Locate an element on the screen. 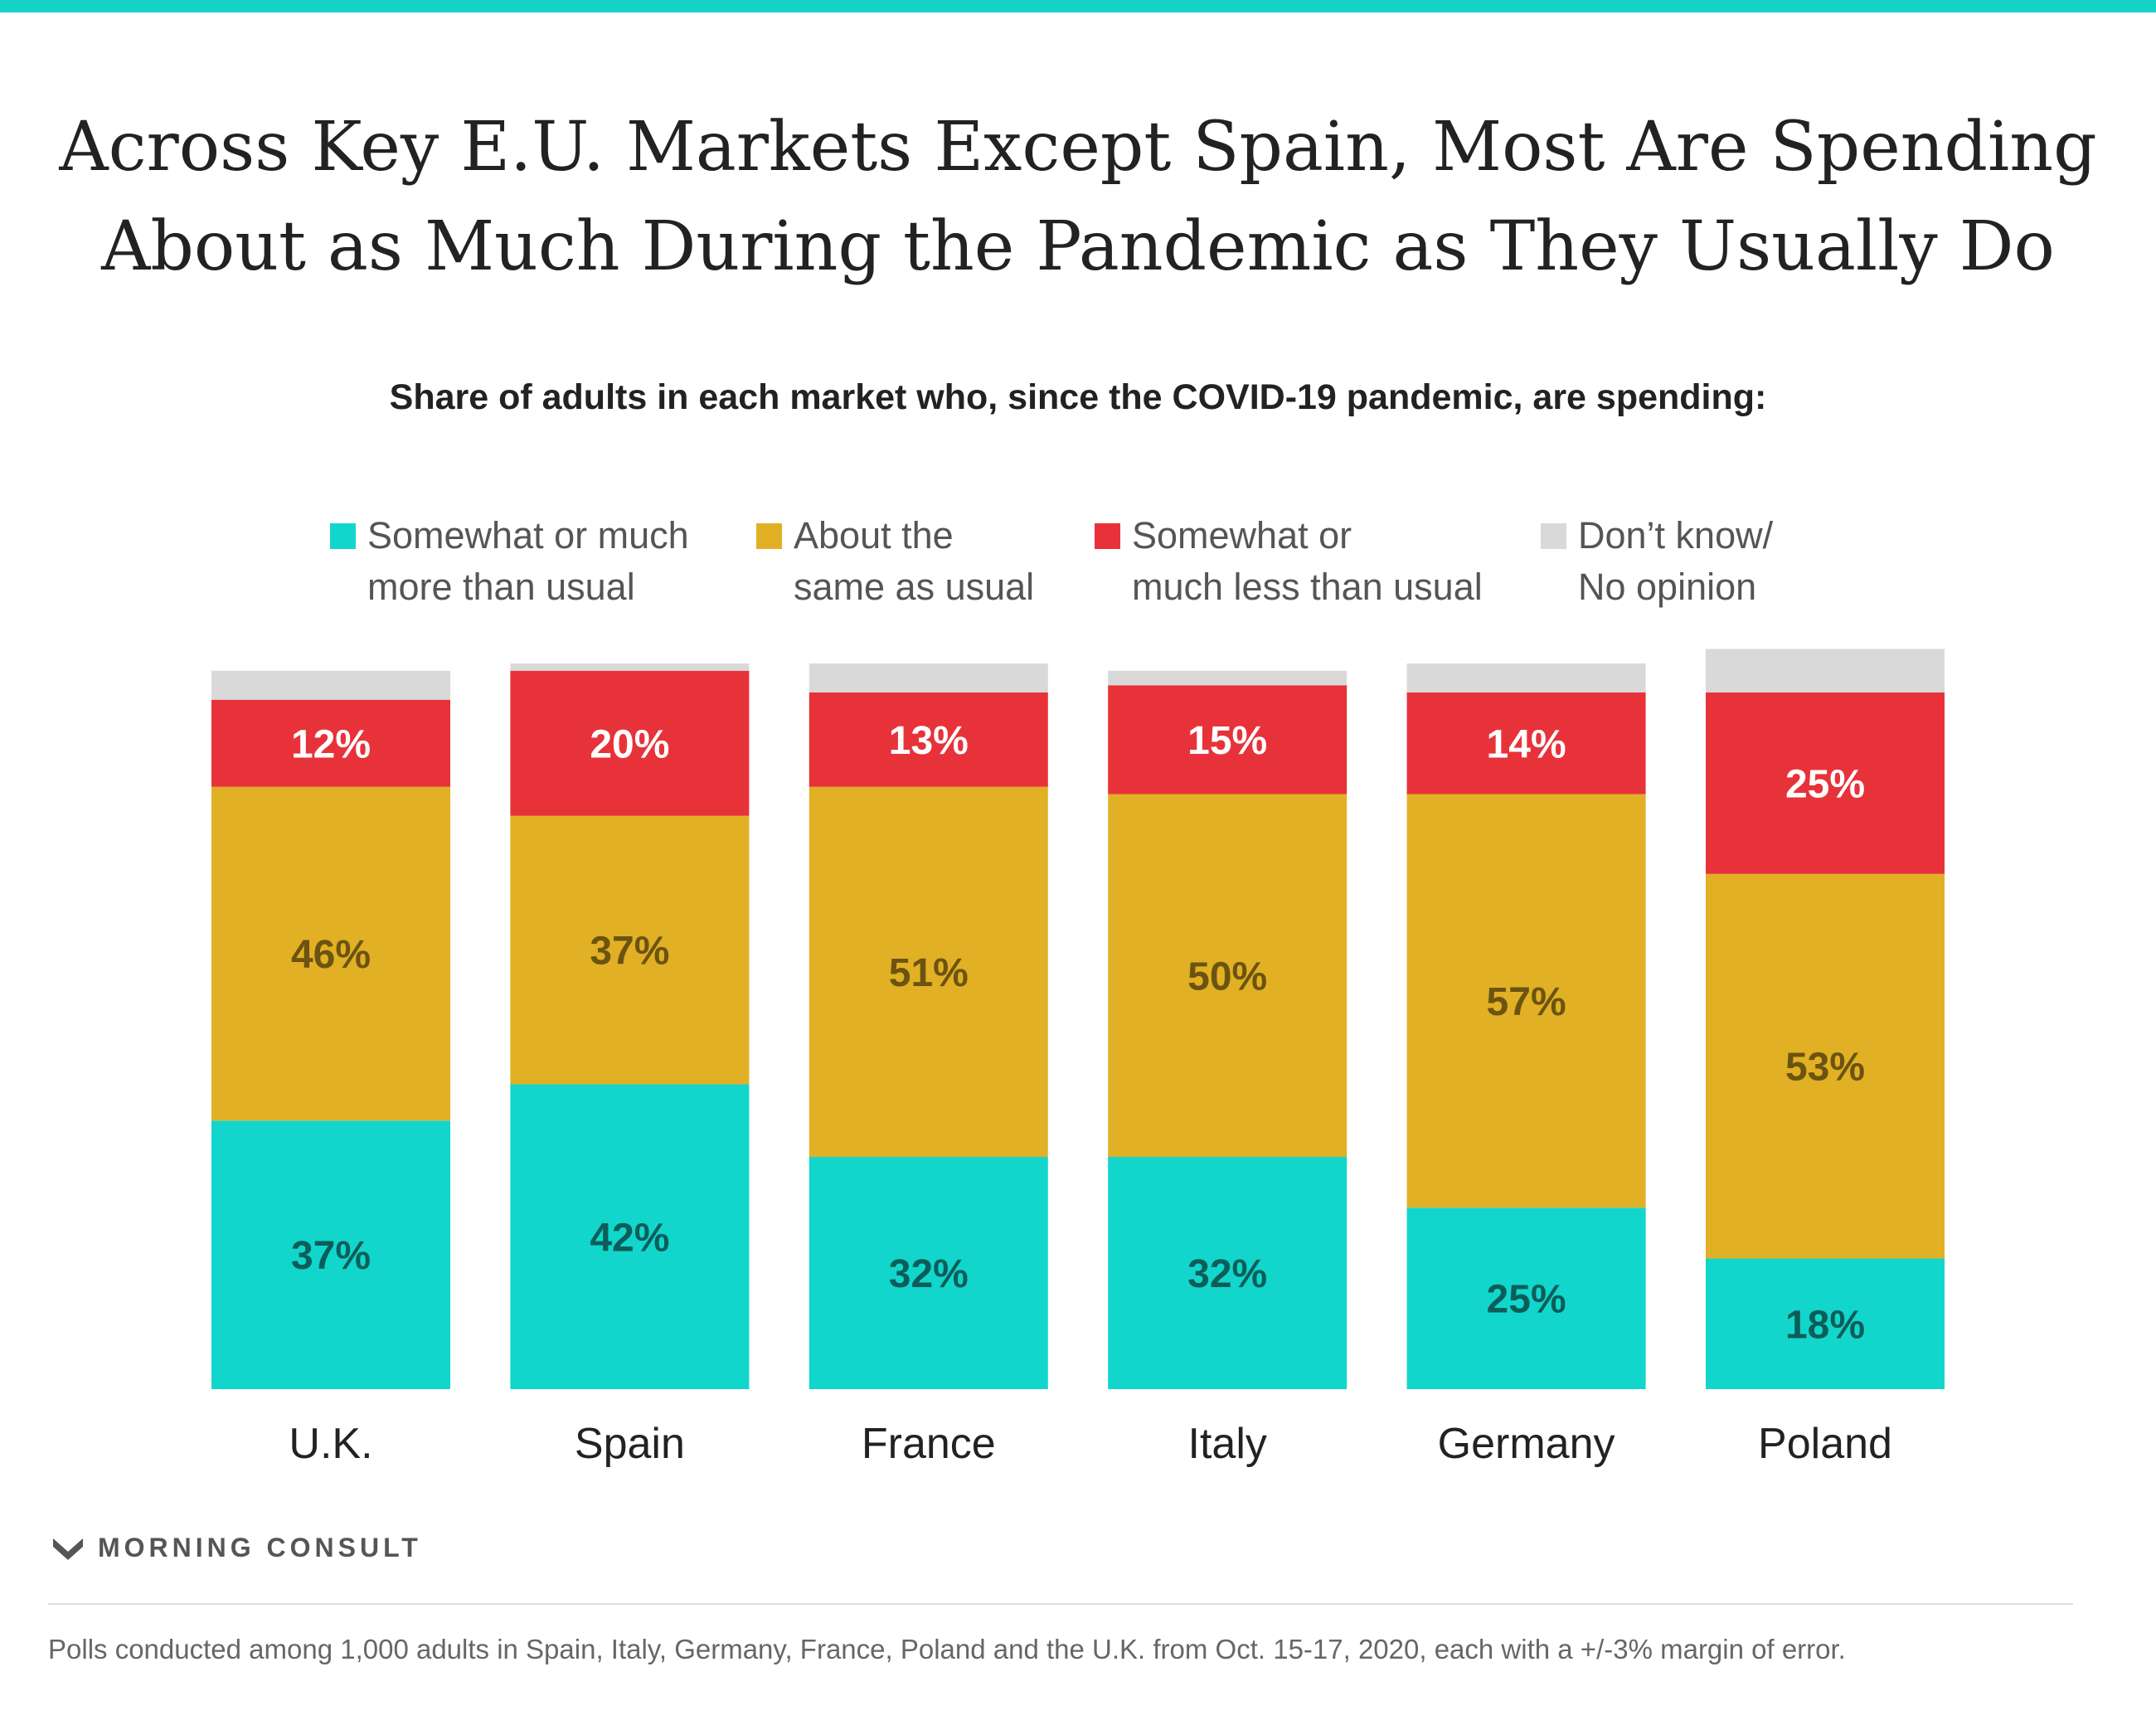 The image size is (2156, 1725). bar-segment-u-k-same is located at coordinates (330, 954).